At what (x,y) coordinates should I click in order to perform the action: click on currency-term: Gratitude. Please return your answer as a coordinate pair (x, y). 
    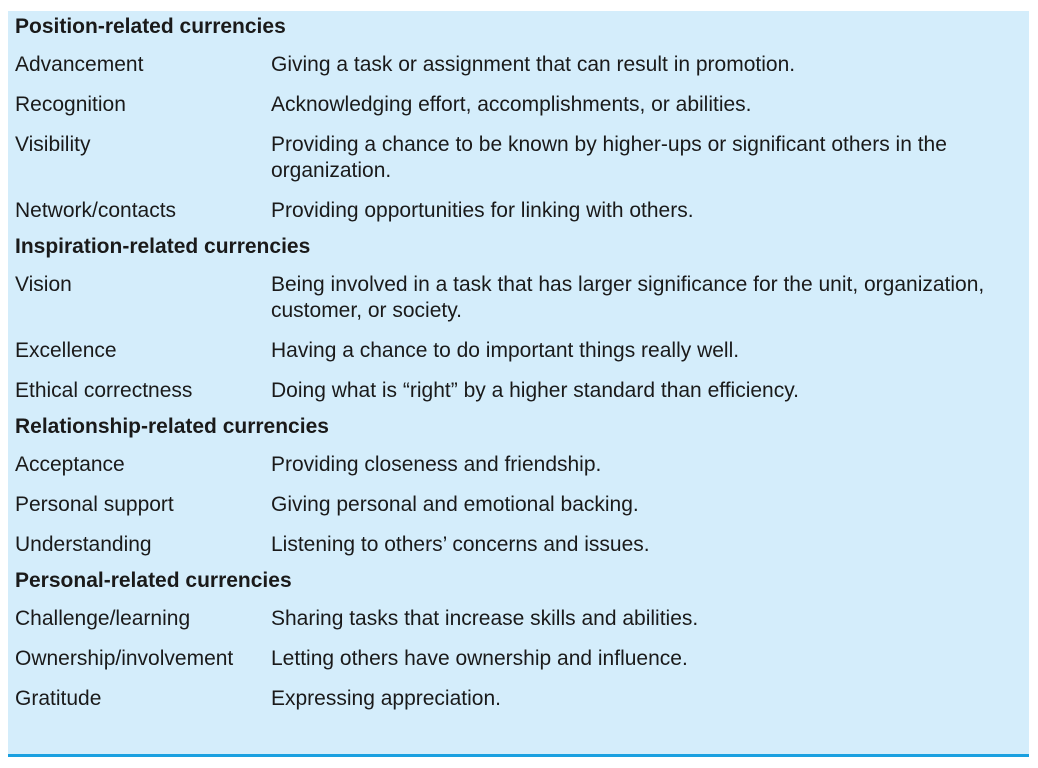
    Looking at the image, I should click on (139, 699).